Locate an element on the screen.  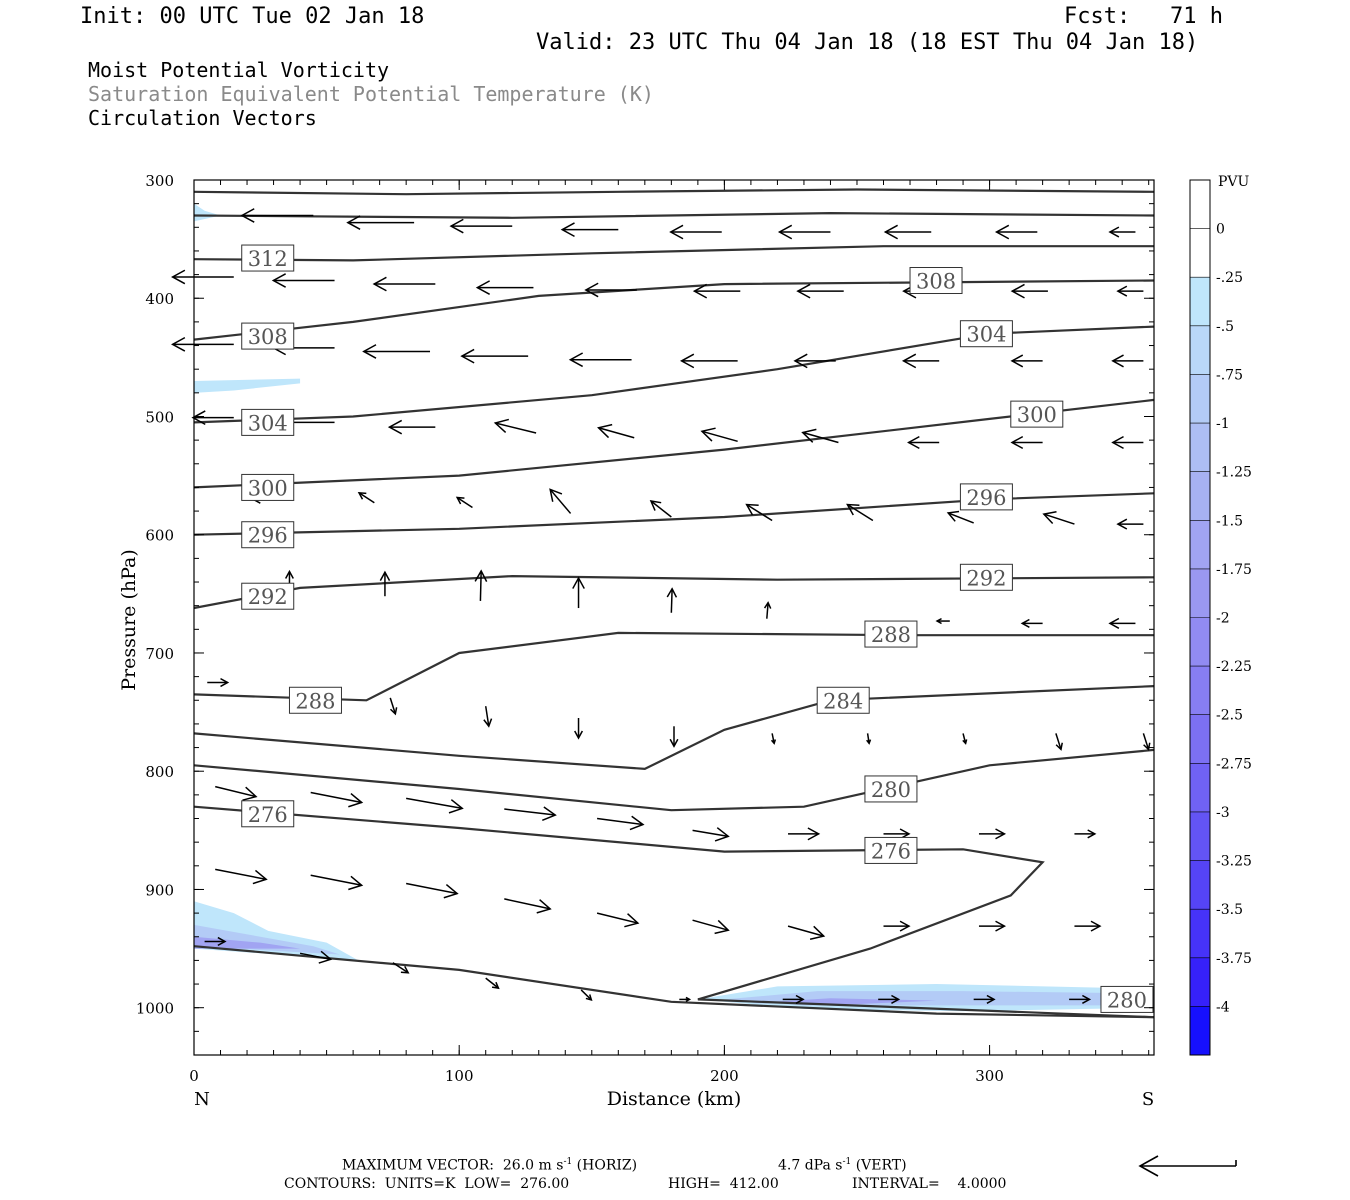
contour-label-304: 304 is located at coordinates (986, 334).